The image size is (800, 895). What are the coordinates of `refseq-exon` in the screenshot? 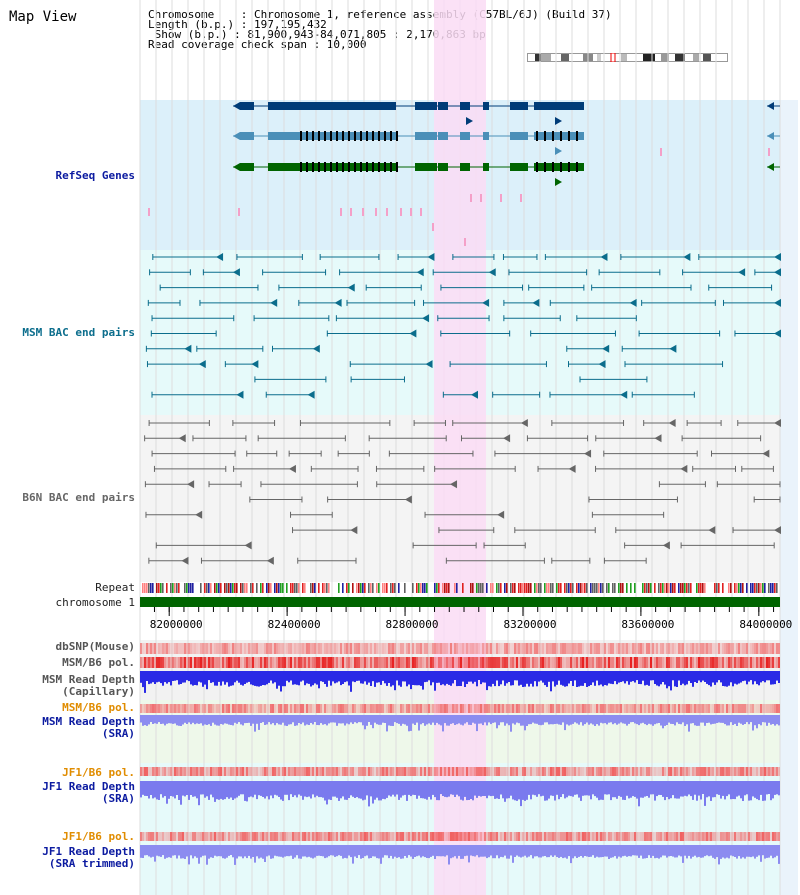 It's located at (559, 167).